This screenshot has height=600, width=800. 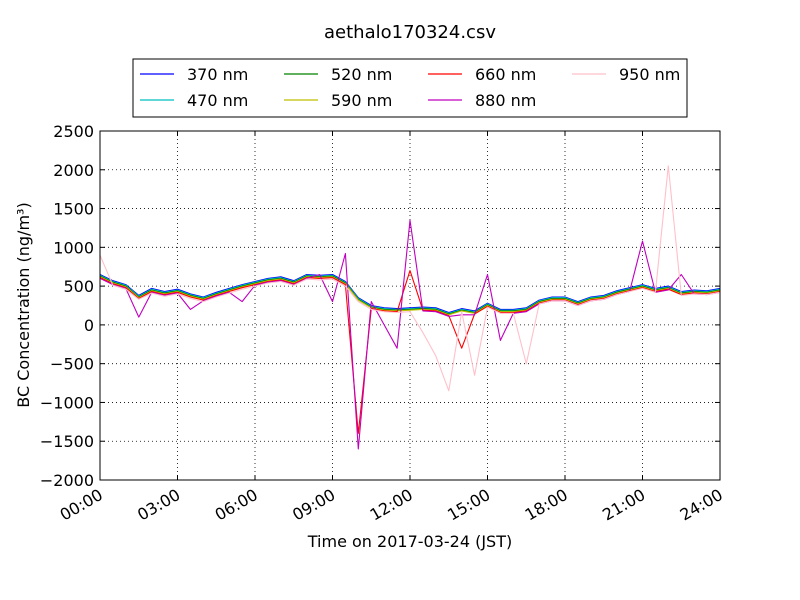 What do you see at coordinates (73, 170) in the screenshot?
I see `y-tick-label: 2000` at bounding box center [73, 170].